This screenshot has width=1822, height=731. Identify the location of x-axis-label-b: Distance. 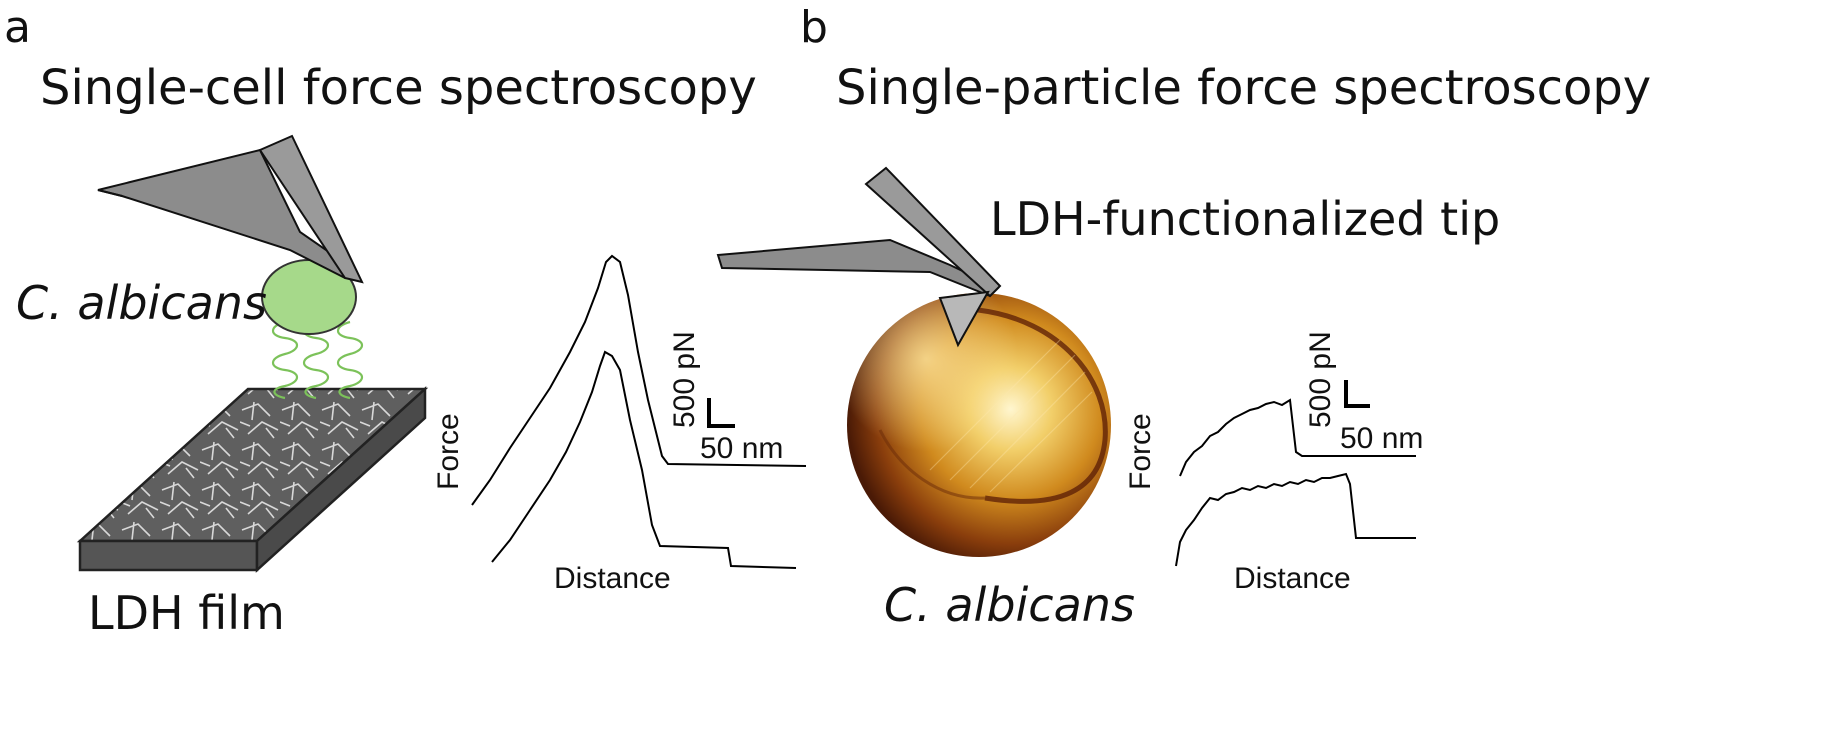
(1292, 578).